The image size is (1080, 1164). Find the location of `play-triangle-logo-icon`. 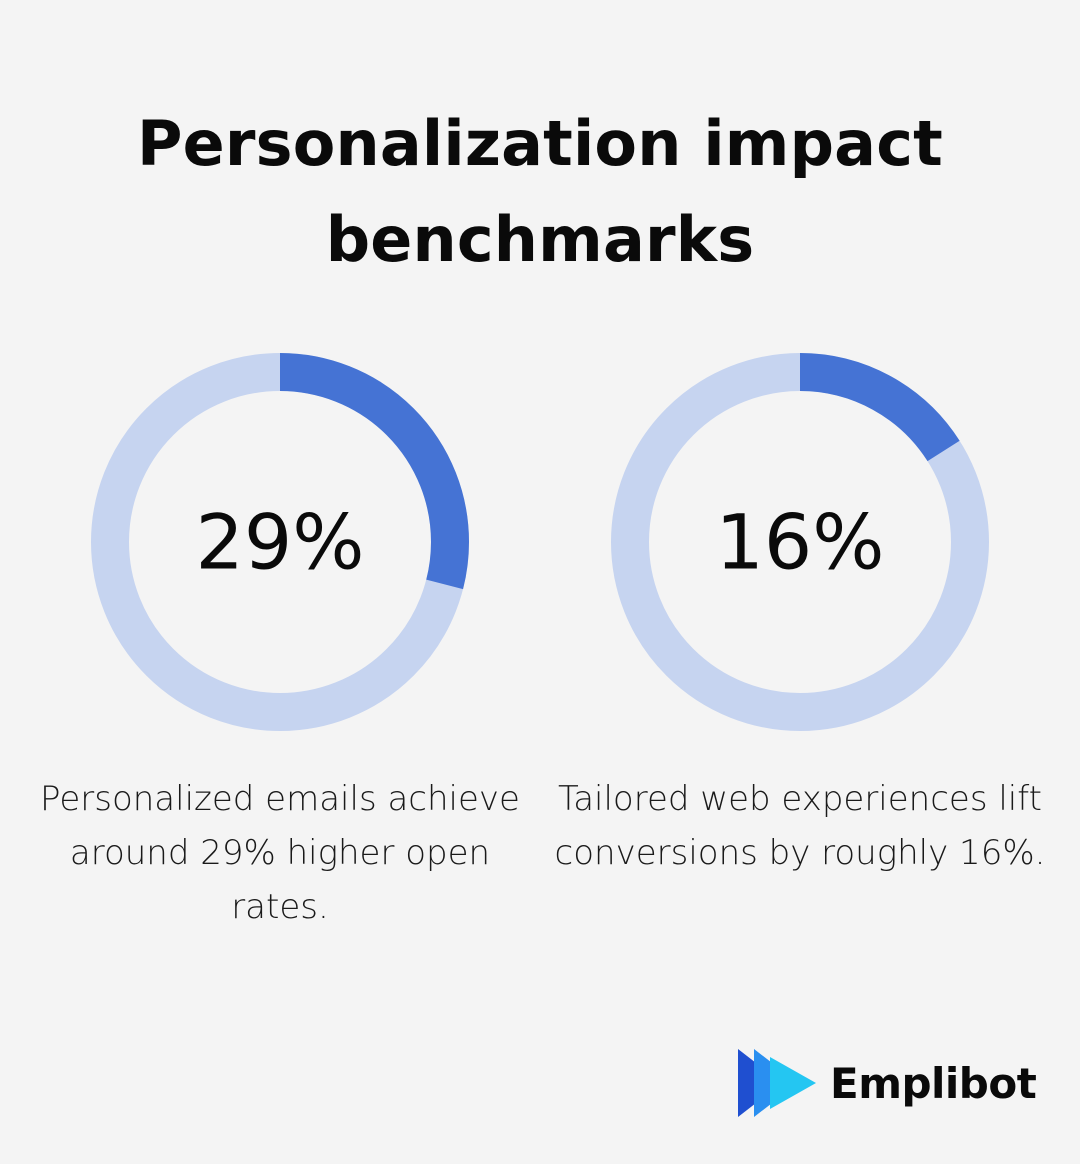

play-triangle-logo-icon is located at coordinates (777, 1083).